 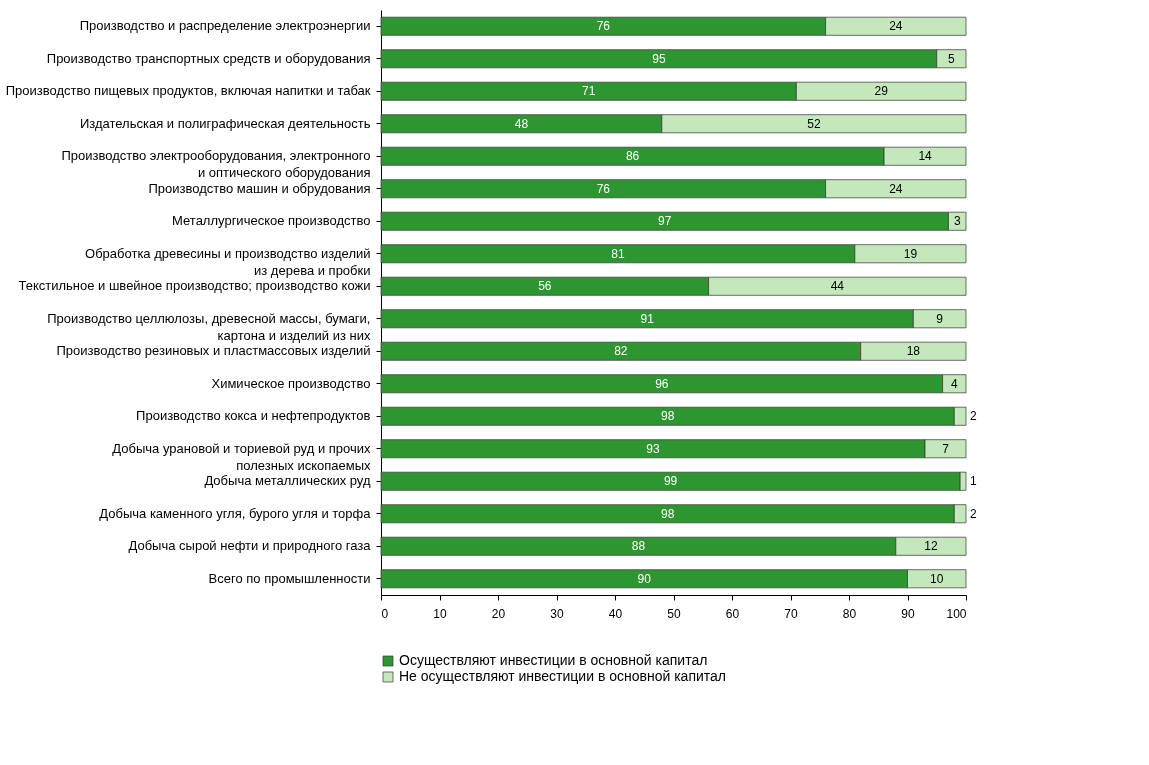 What do you see at coordinates (228, 261) in the screenshot?
I see `y-tick-label: Обработка древесины и производство изделий из дерева и пробки` at bounding box center [228, 261].